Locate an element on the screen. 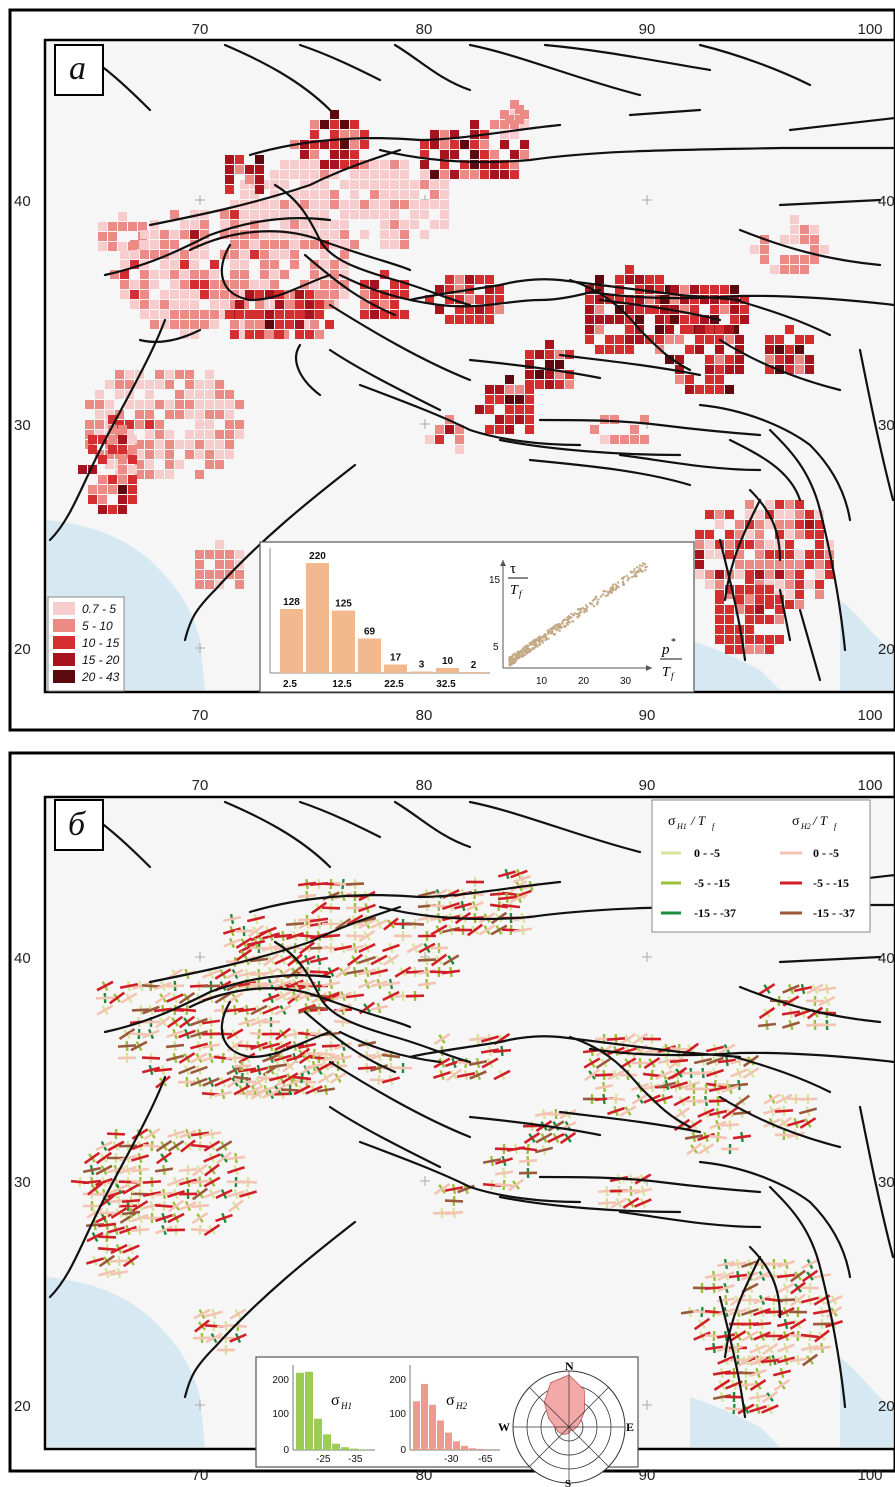  y-tick-right-30: 30 is located at coordinates (886, 425).